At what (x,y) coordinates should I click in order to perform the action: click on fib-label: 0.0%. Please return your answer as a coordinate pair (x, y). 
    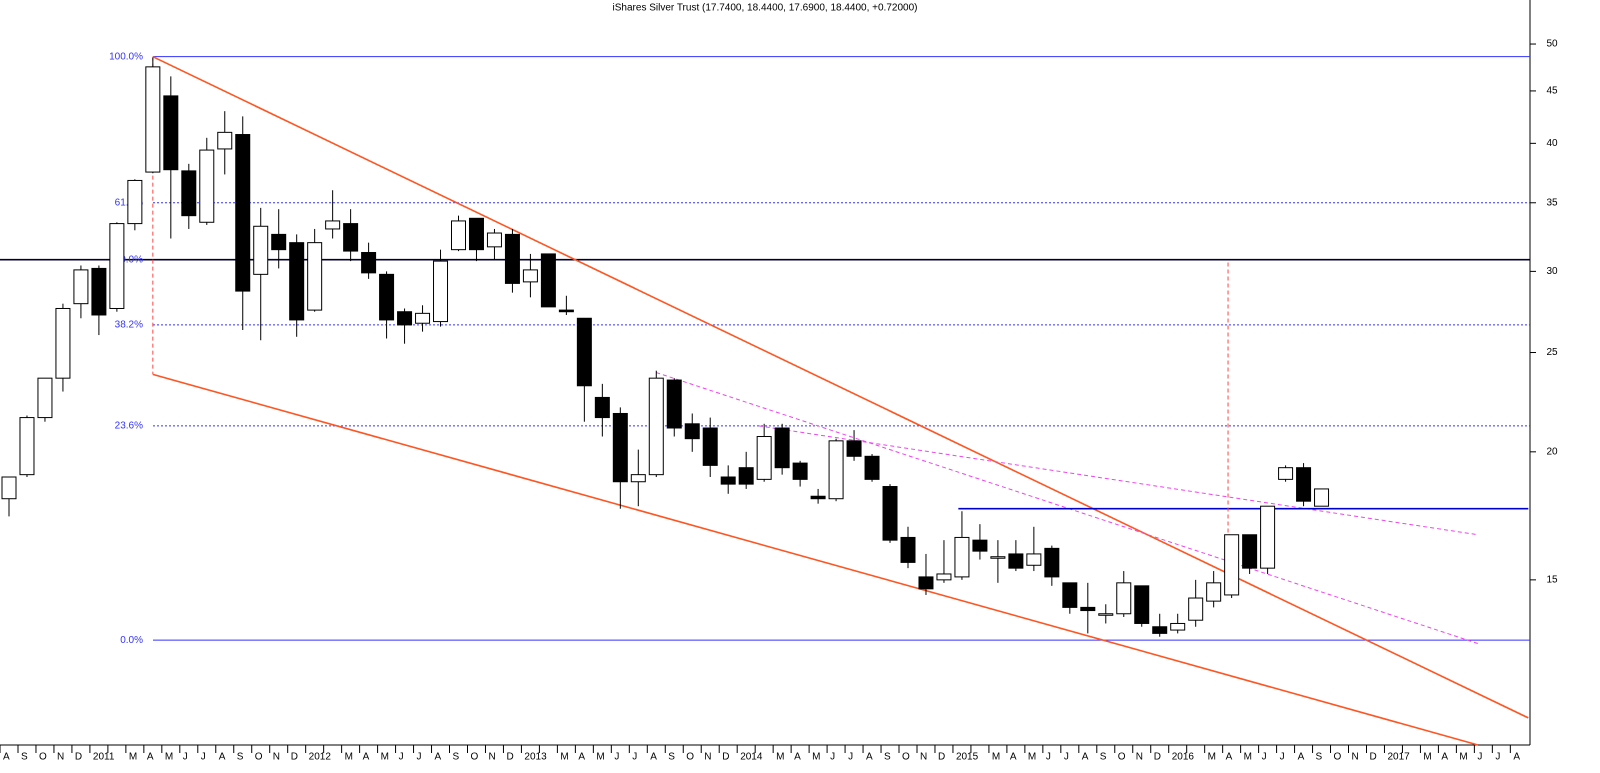
    Looking at the image, I should click on (131, 640).